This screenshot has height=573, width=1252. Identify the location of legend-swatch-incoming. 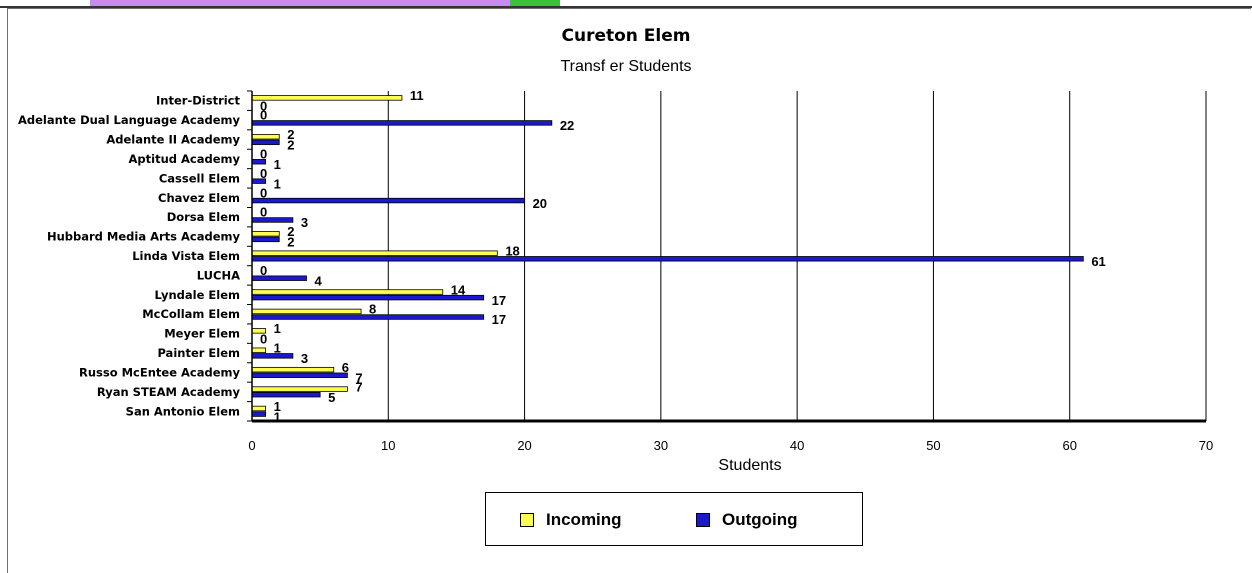
(527, 520).